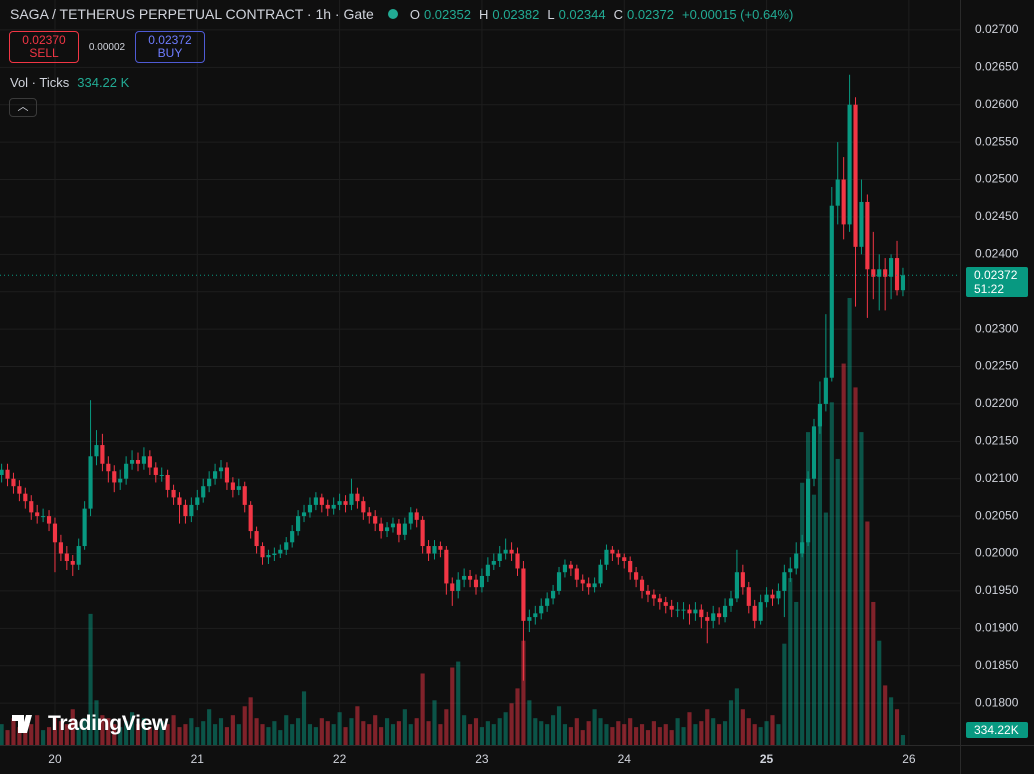  What do you see at coordinates (90, 724) in the screenshot?
I see `logo: TradingView` at bounding box center [90, 724].